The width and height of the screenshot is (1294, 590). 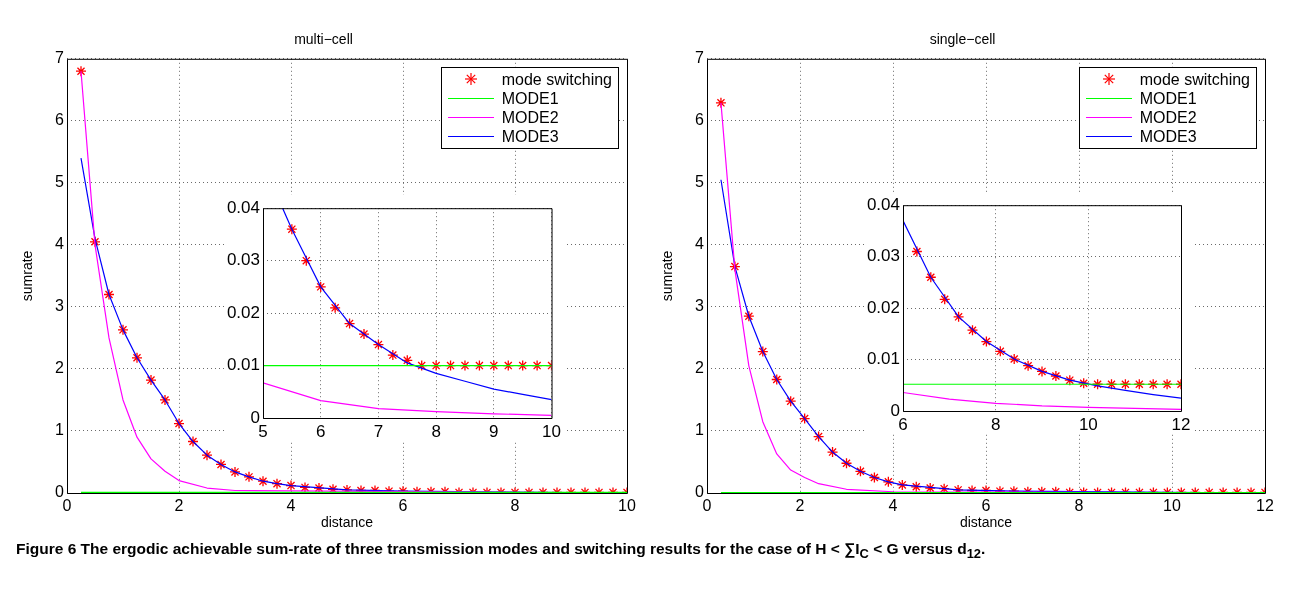 I want to click on chart-title: multi−cell, so click(x=323, y=39).